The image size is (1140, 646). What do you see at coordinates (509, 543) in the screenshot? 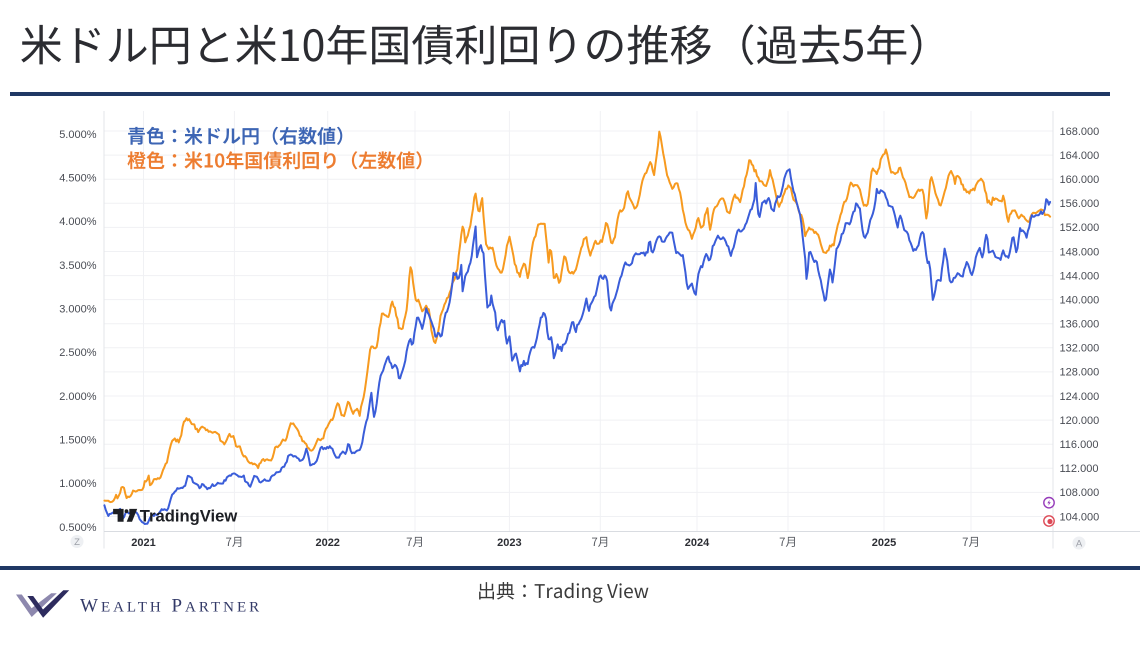
I see `svg-text: 2023` at bounding box center [509, 543].